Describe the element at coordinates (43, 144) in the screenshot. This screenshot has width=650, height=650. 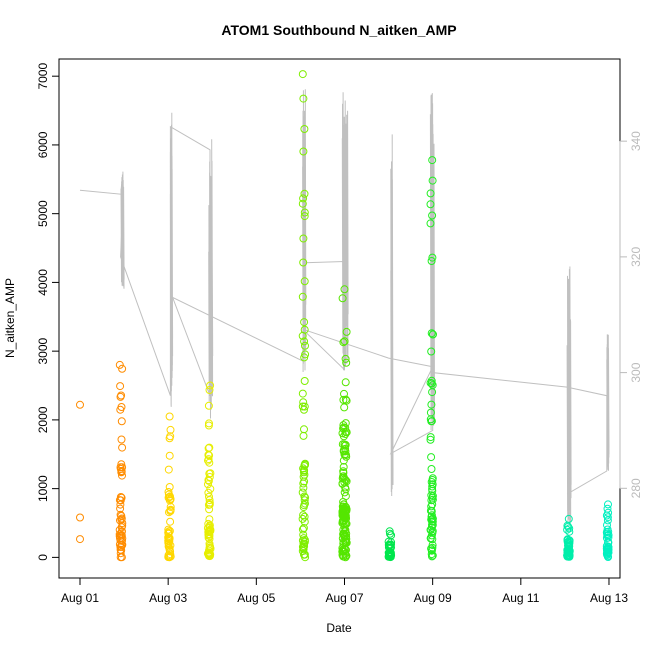
I see `y-tick-label: 6000` at that location.